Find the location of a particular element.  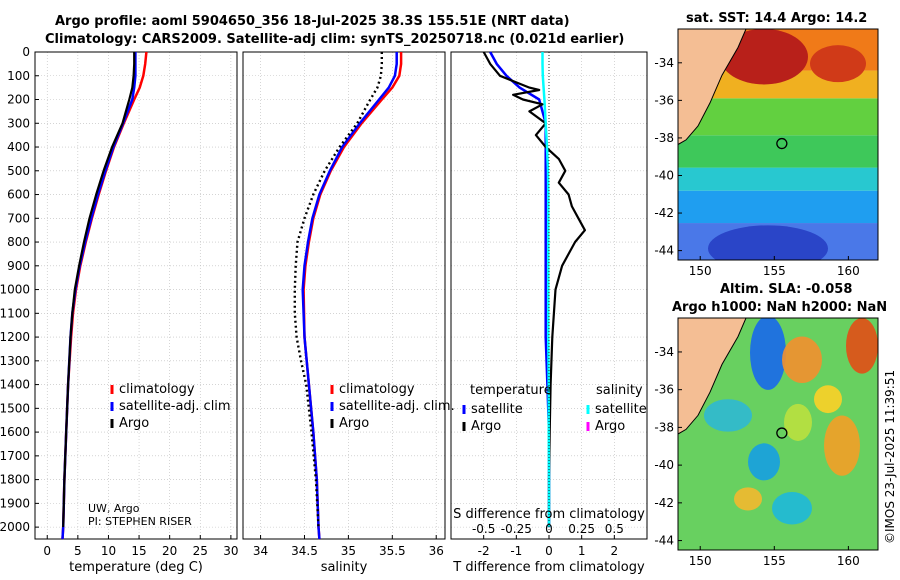

map-sla_map is located at coordinates (778, 434).